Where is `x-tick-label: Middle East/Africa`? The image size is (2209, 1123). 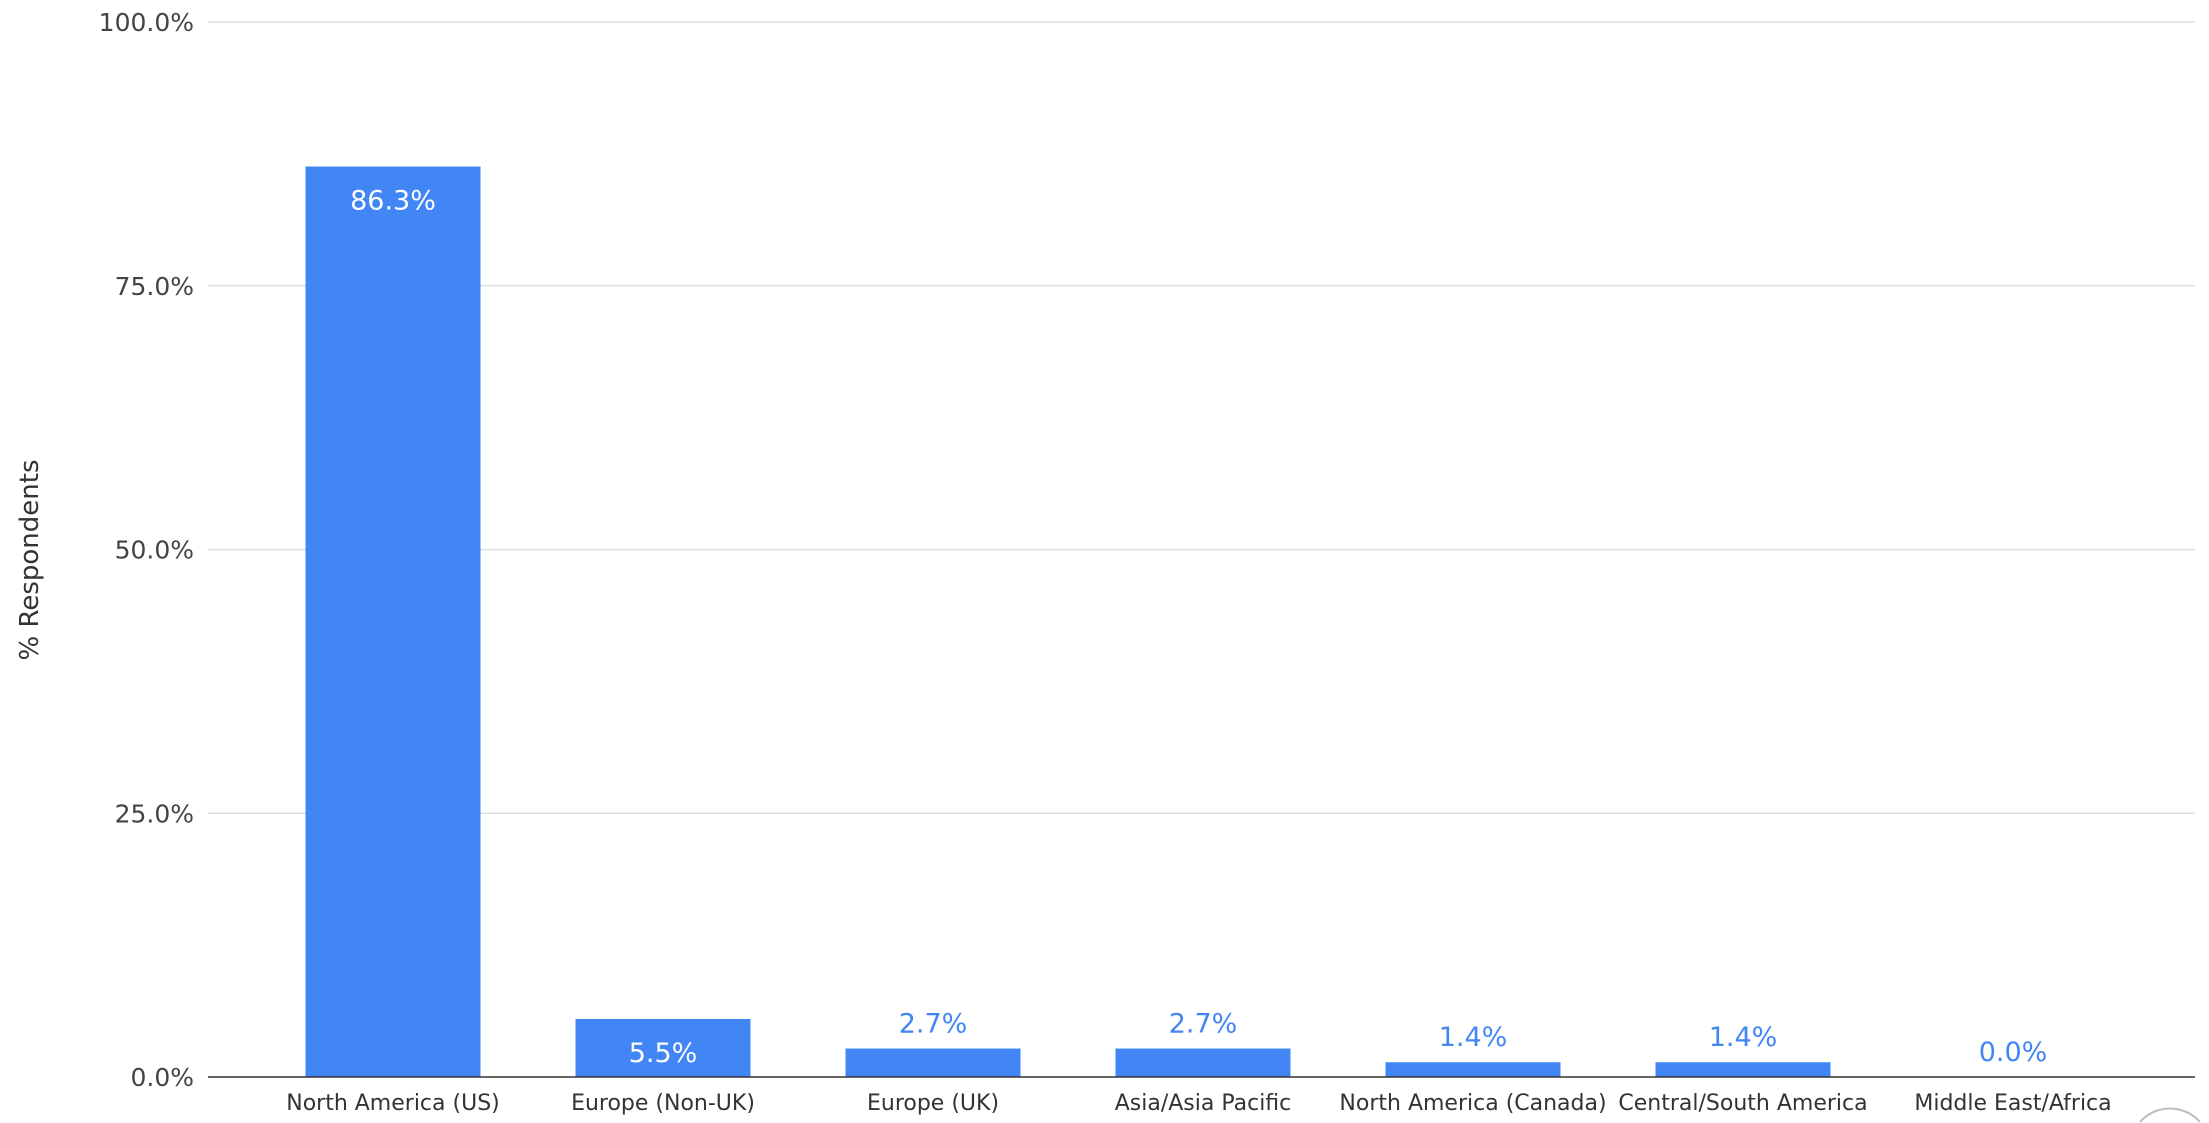 x-tick-label: Middle East/Africa is located at coordinates (2012, 1103).